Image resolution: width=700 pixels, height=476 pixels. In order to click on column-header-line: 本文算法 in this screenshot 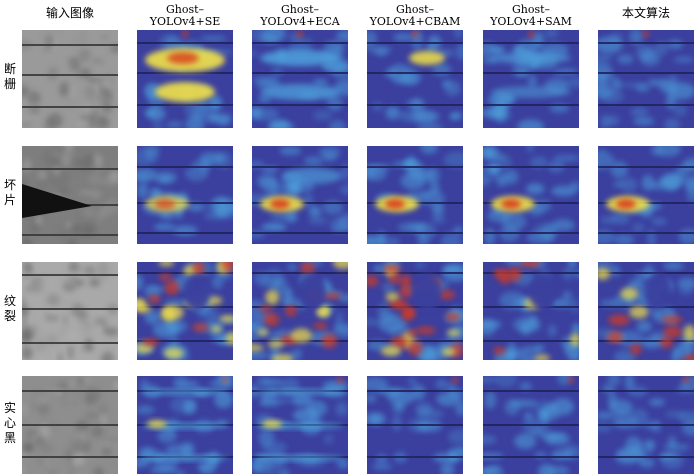, I will do `click(645, 13)`.